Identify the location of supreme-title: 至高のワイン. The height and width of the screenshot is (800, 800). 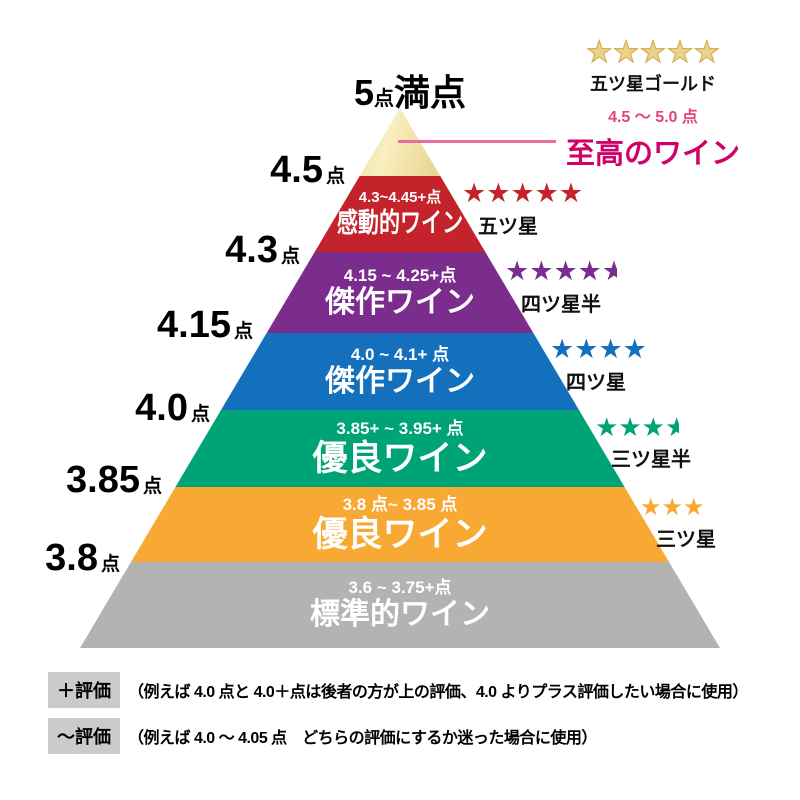
(652, 154).